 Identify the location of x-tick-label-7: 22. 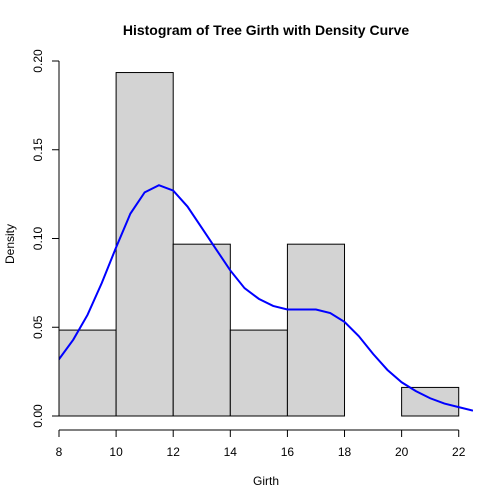
(459, 452).